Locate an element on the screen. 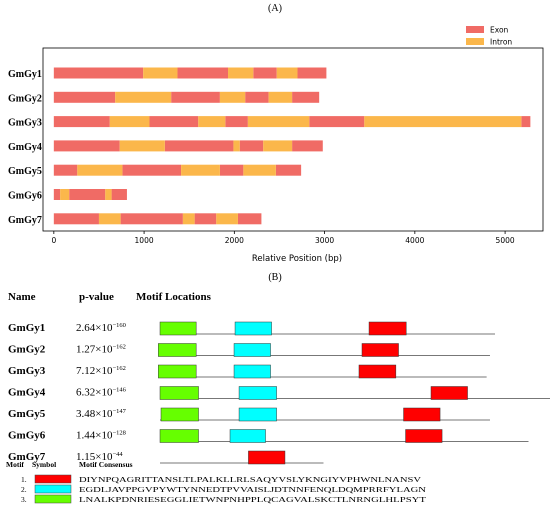 This screenshot has width=550, height=510. gene-label-GmGy6: GmGy6 is located at coordinates (25, 196).